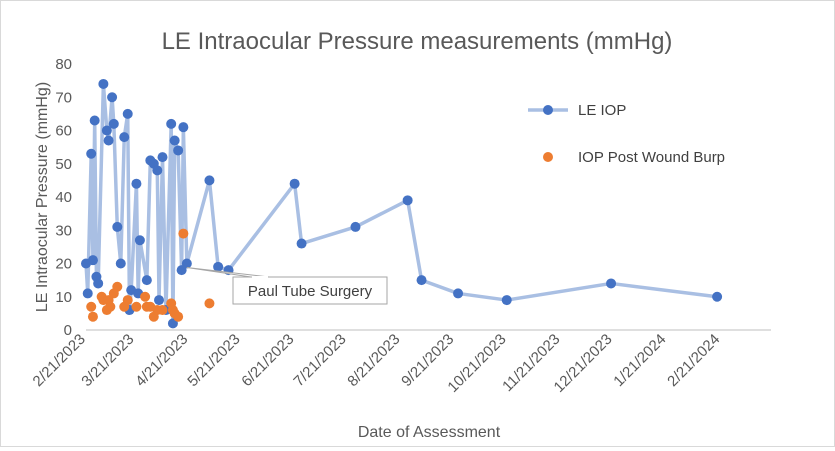 This screenshot has width=835, height=451. I want to click on x-tick-label: 7/21/2023, so click(319, 360).